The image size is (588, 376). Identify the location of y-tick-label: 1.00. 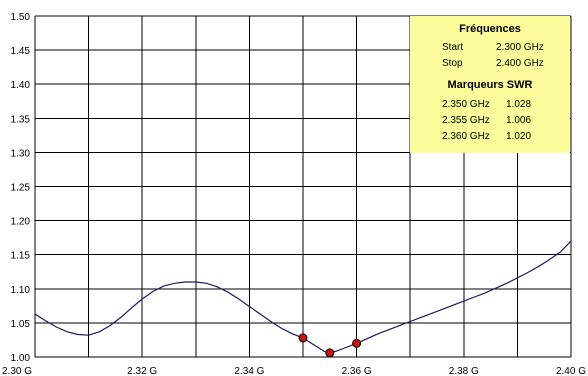
(21, 358).